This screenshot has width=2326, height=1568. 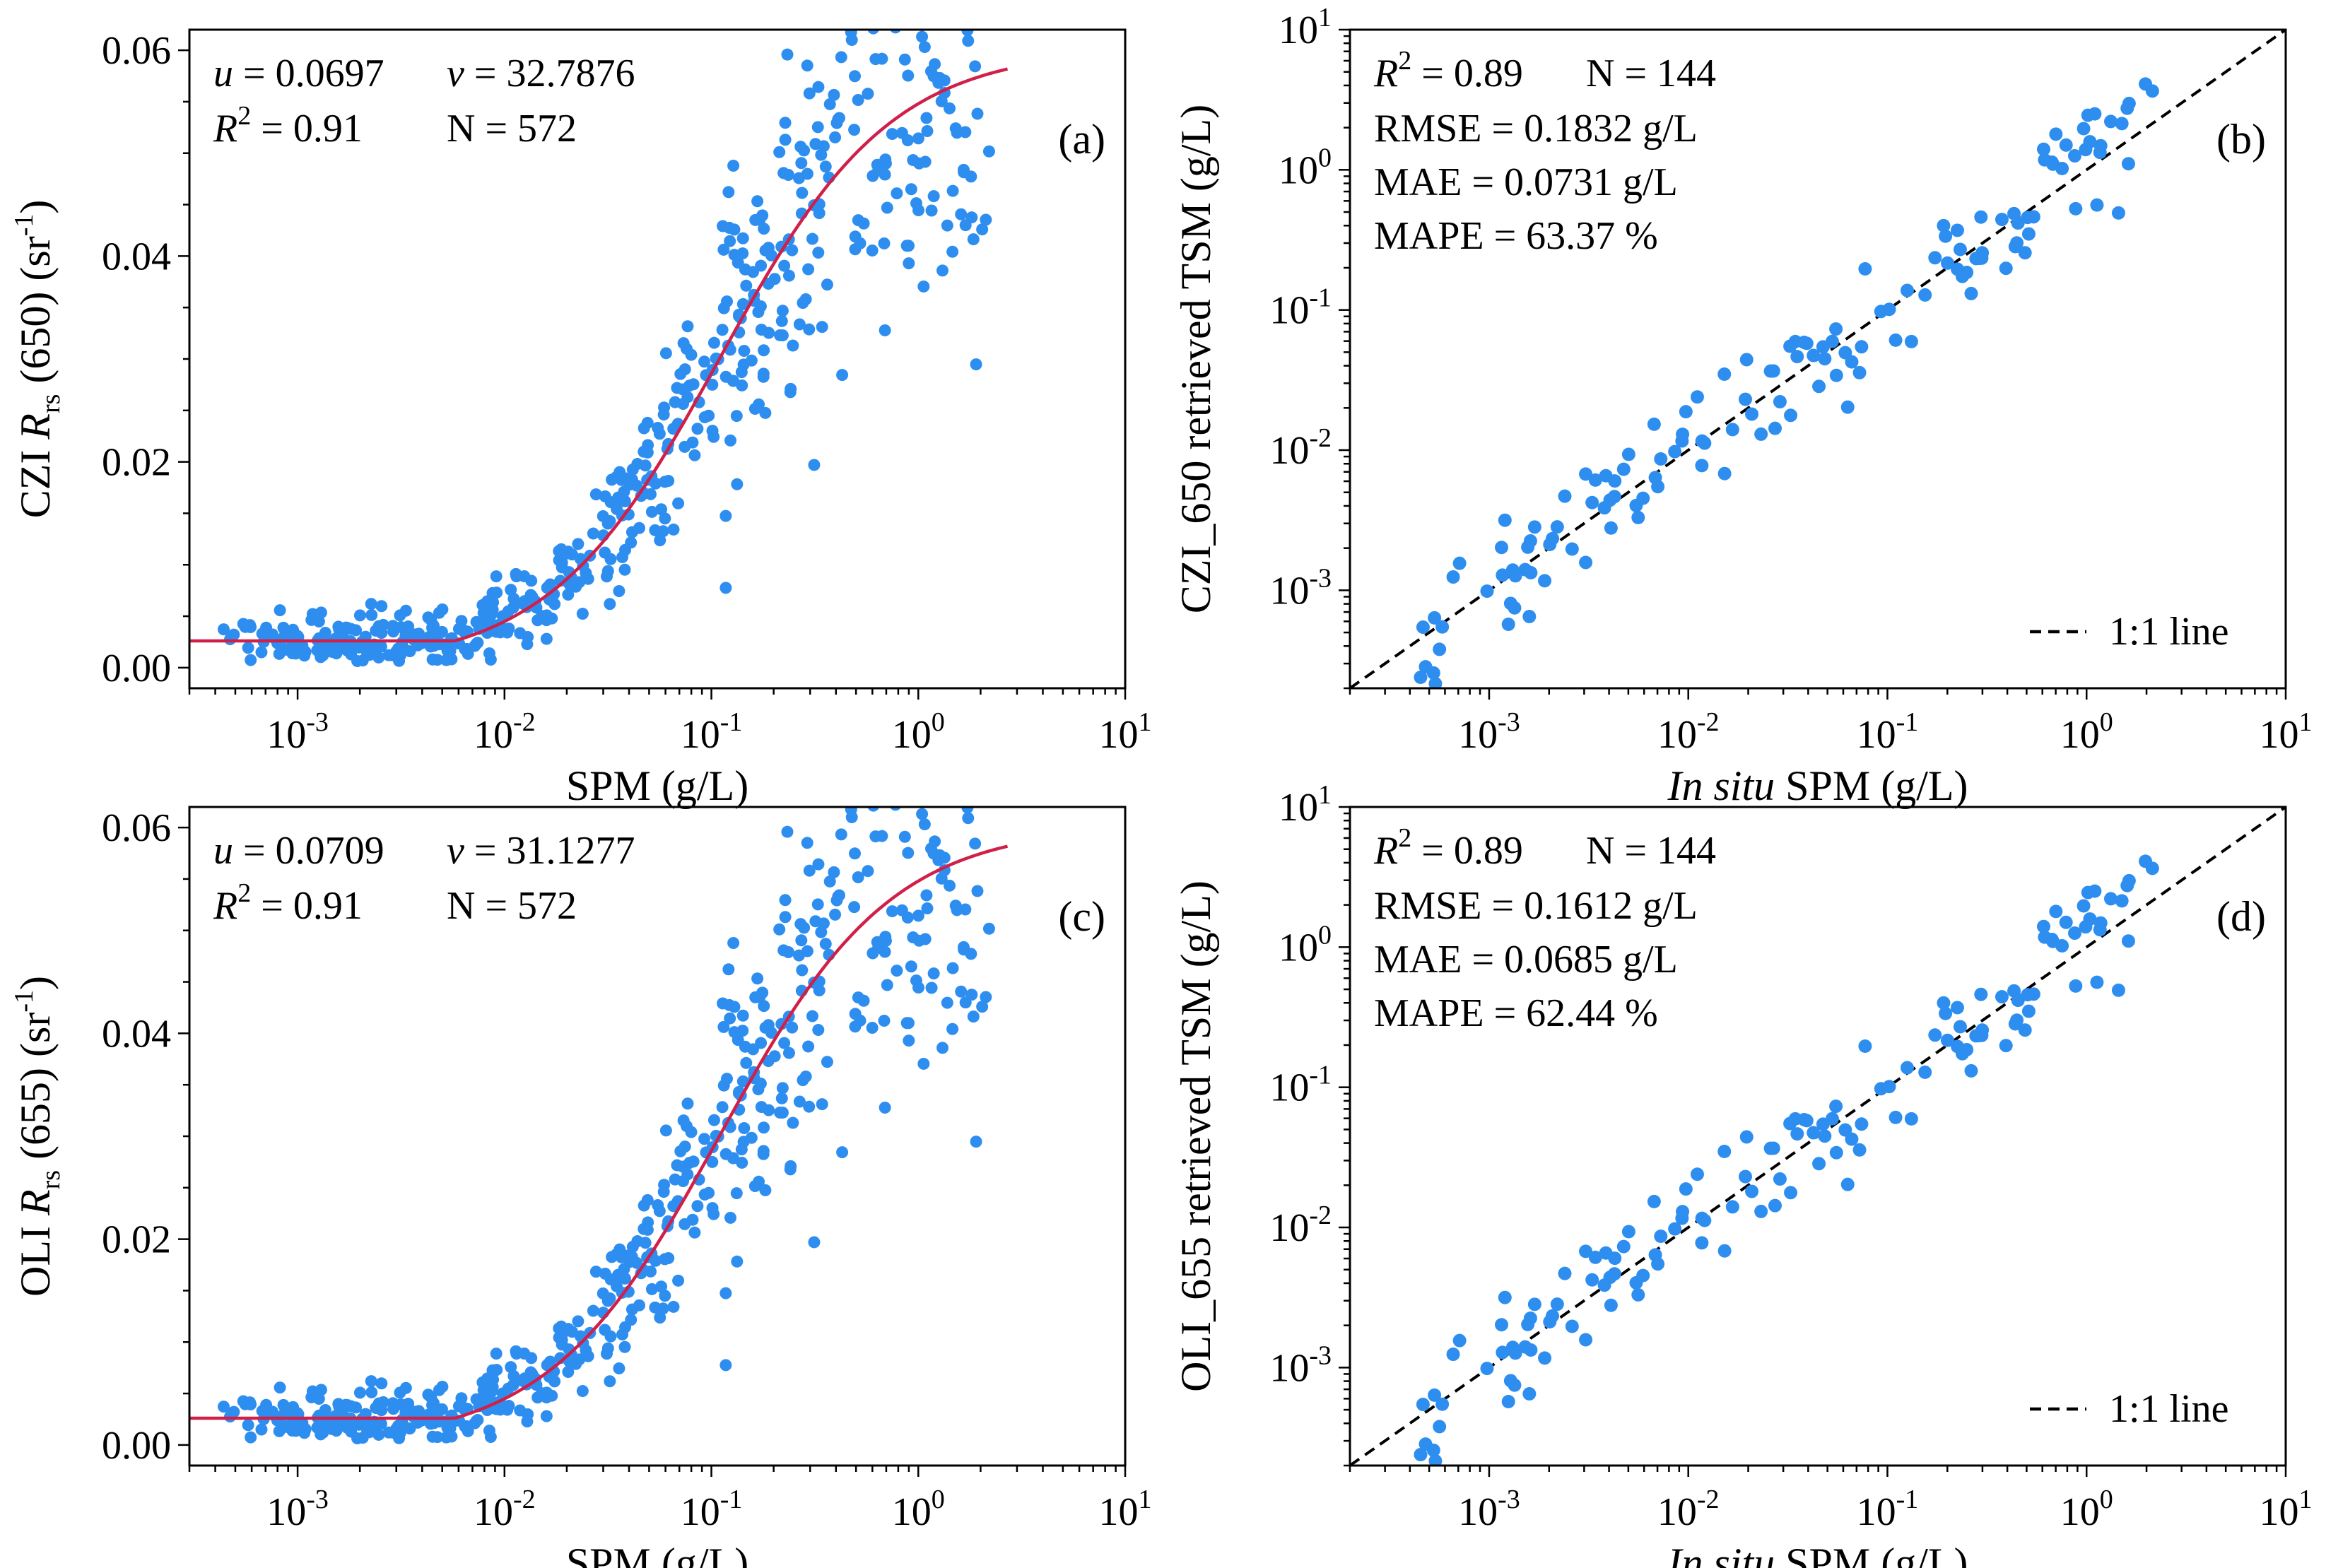 I want to click on x-tick-label: 10⁻³, so click(x=1489, y=732).